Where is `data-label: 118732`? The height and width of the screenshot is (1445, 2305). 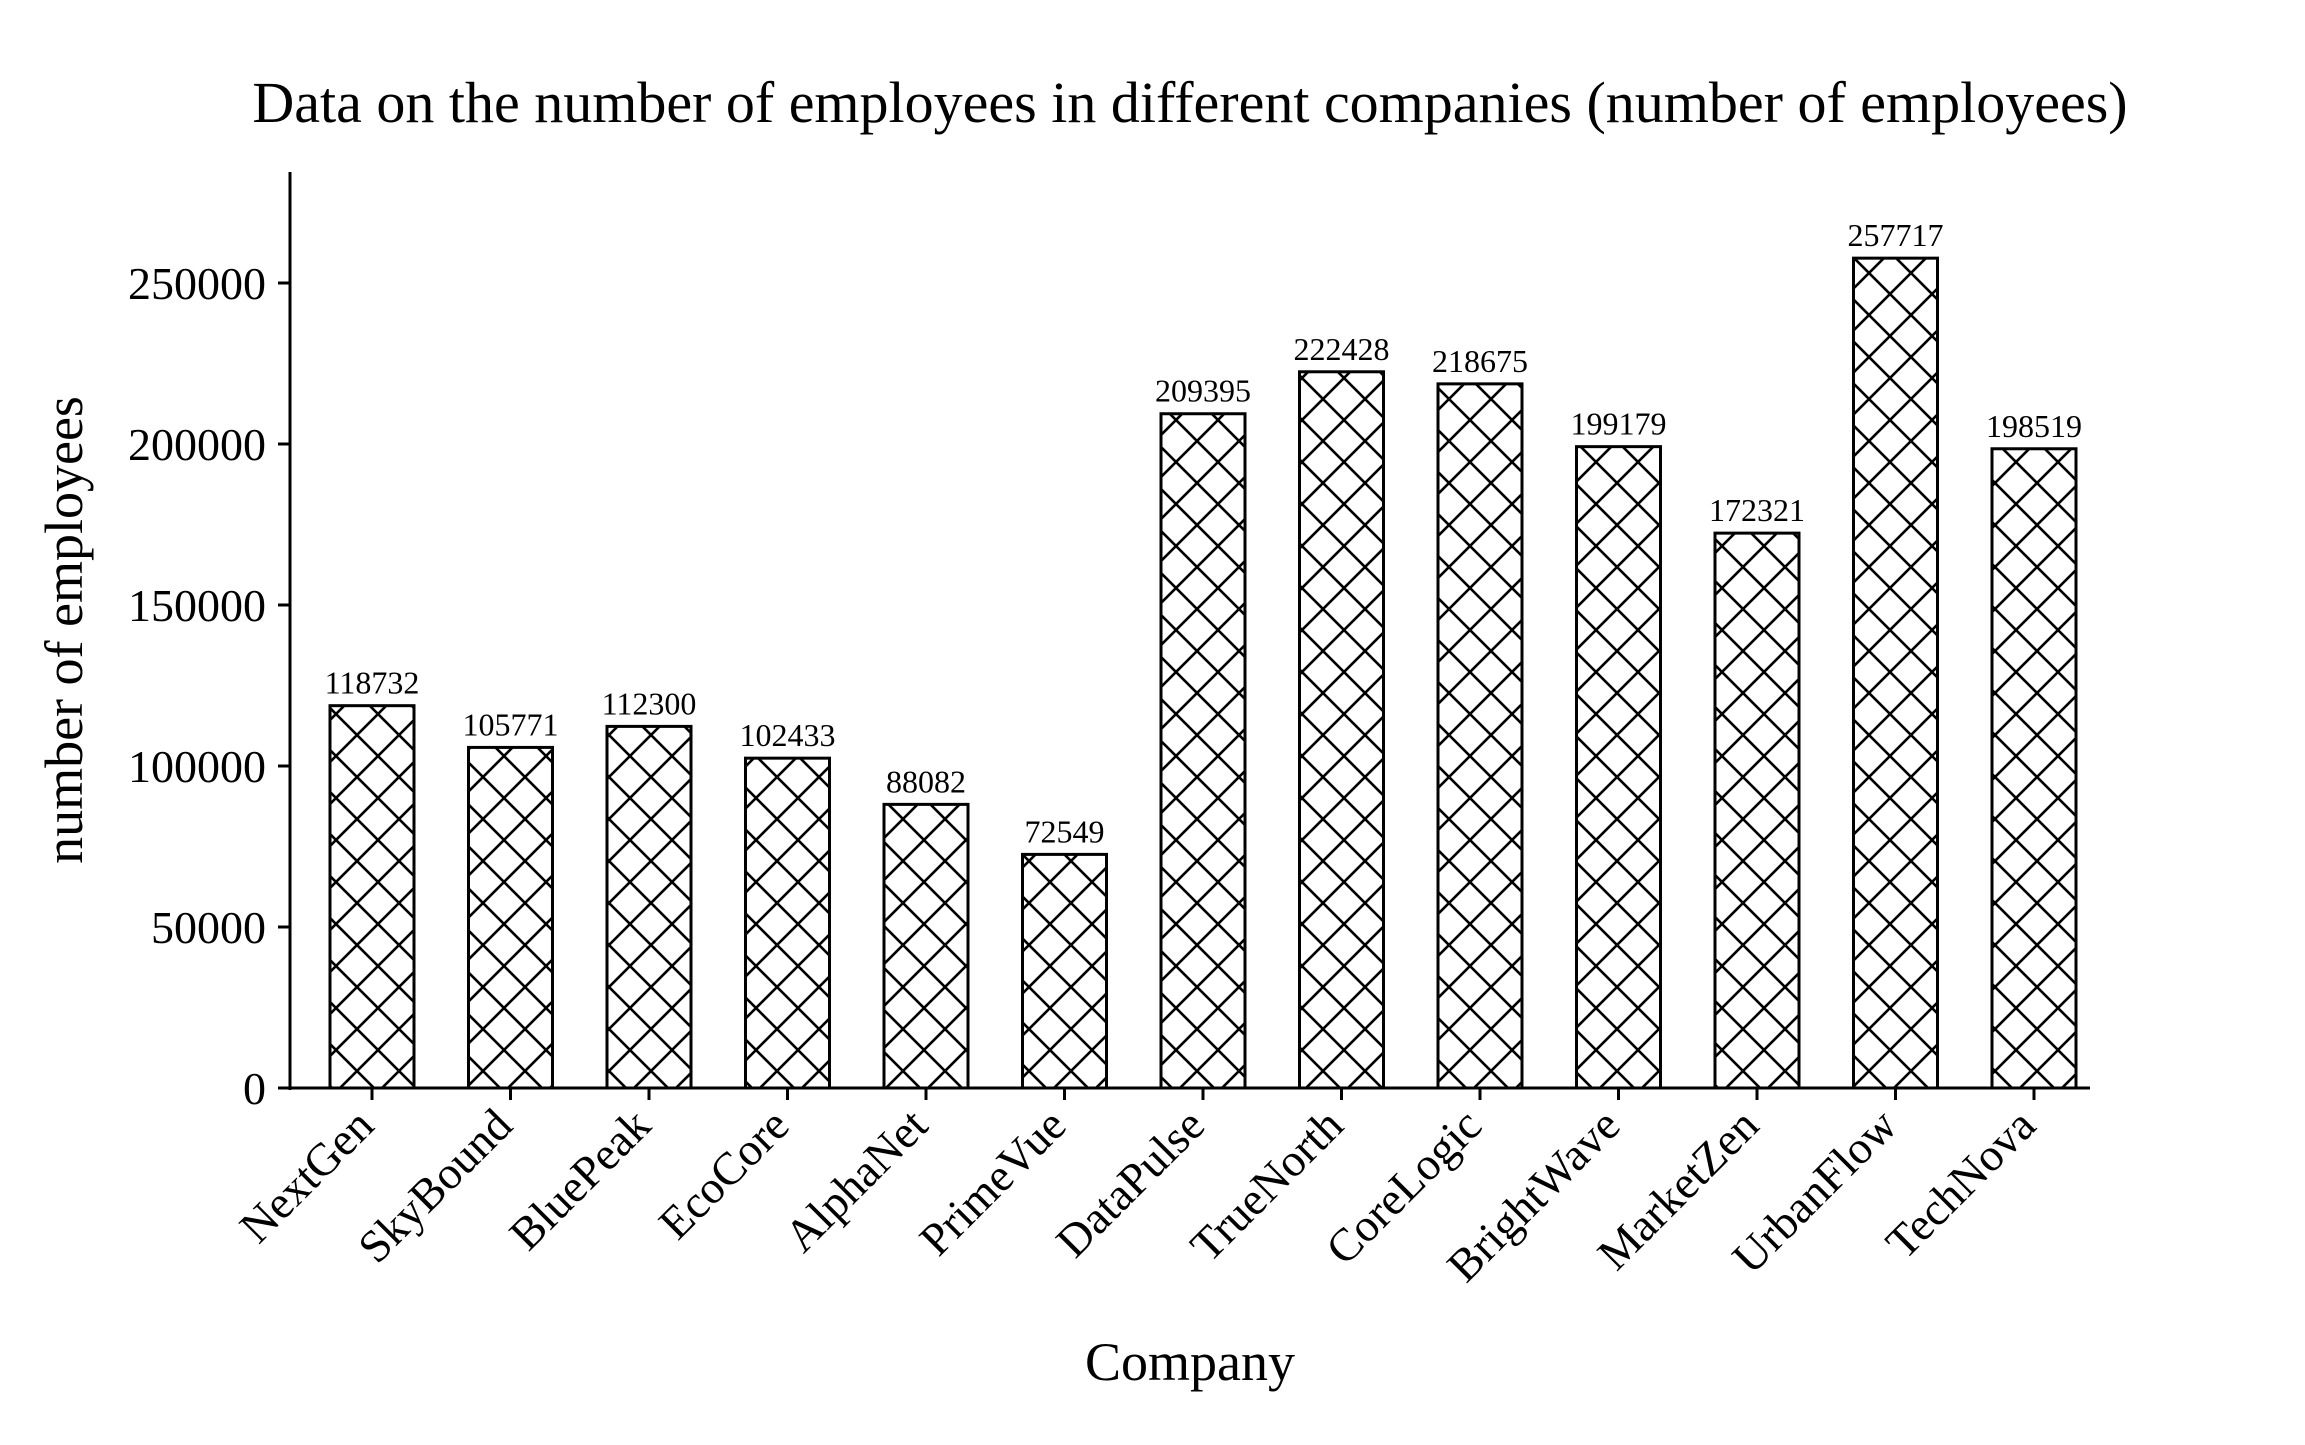 data-label: 118732 is located at coordinates (372, 683).